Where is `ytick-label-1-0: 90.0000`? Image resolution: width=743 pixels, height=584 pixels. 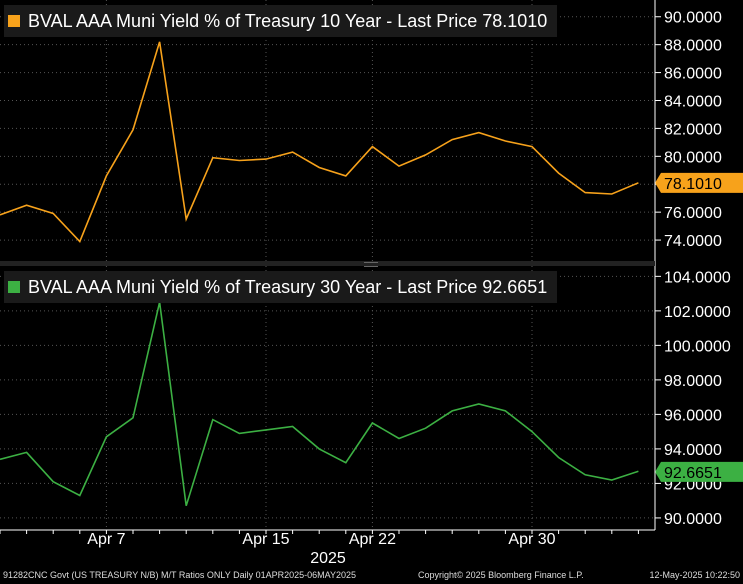
ytick-label-1-0: 90.0000 is located at coordinates (693, 519).